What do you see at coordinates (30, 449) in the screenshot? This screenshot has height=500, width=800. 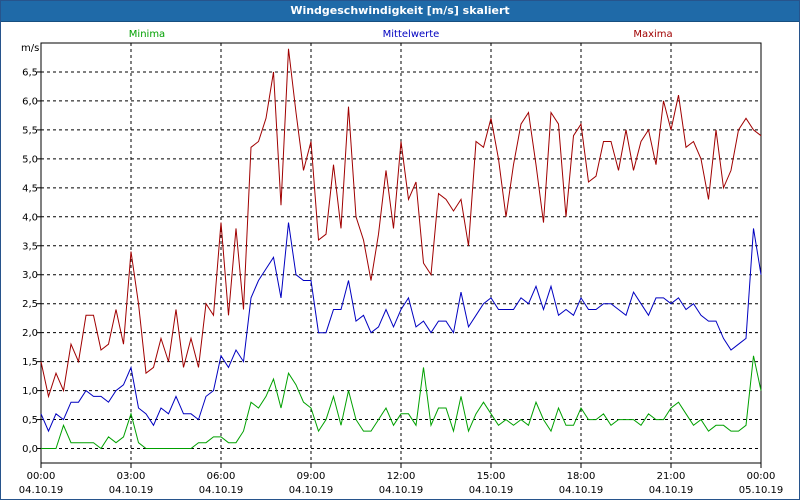 I see `y-tick-label: 0,0` at bounding box center [30, 449].